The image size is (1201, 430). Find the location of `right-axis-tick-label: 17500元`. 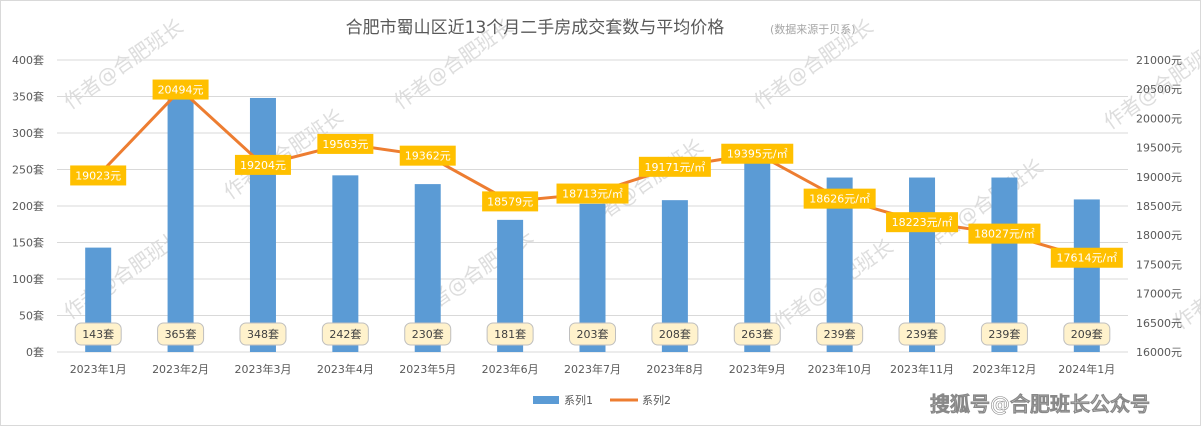

right-axis-tick-label: 17500元 is located at coordinates (1159, 264).